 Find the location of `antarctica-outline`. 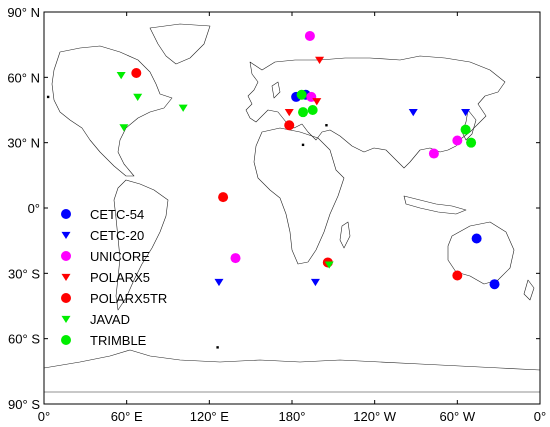

antarctica-outline is located at coordinates (292, 371).